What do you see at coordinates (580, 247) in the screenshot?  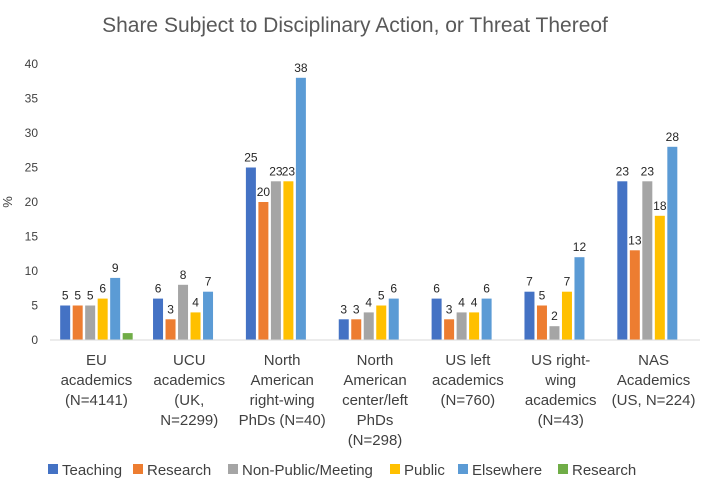 I see `data-label: 12` at bounding box center [580, 247].